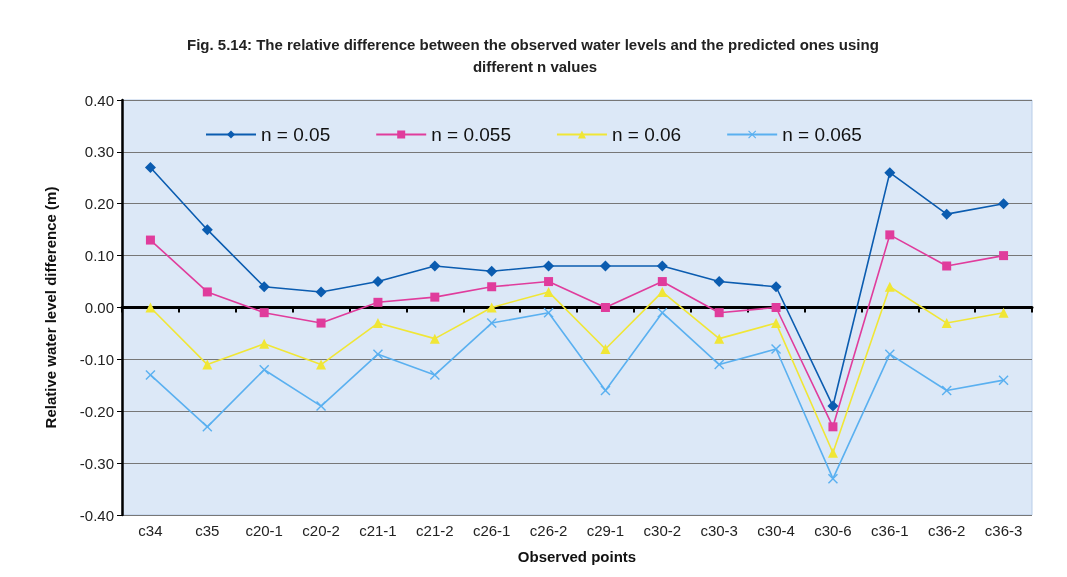 Image resolution: width=1067 pixels, height=577 pixels. What do you see at coordinates (96, 515) in the screenshot?
I see `y-tick-label: -0.40` at bounding box center [96, 515].